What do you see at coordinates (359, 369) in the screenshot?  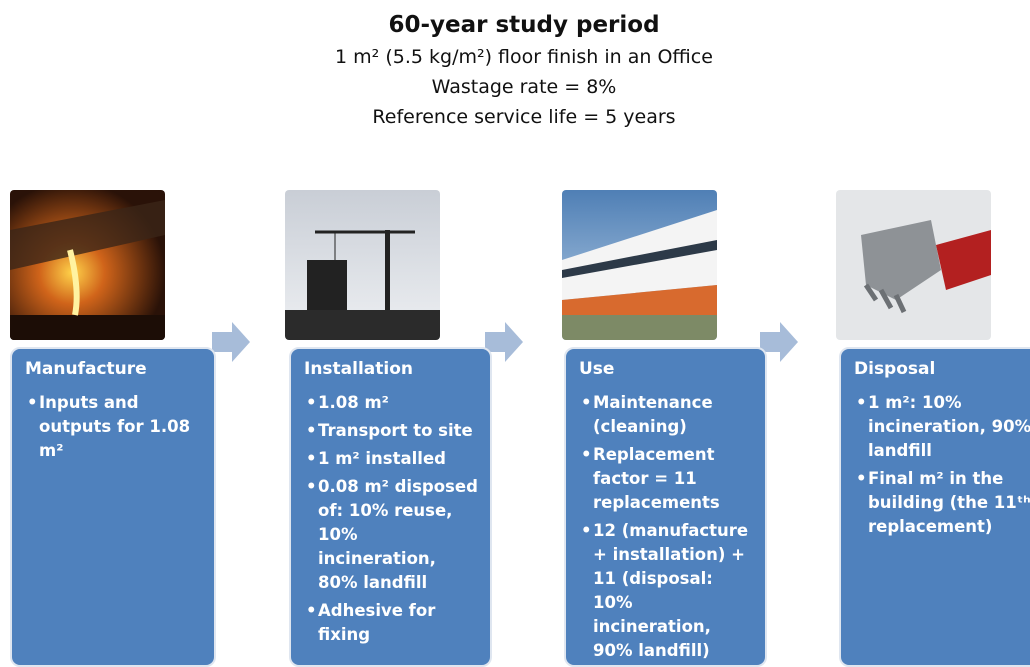 I see `stage-title: Installation` at bounding box center [359, 369].